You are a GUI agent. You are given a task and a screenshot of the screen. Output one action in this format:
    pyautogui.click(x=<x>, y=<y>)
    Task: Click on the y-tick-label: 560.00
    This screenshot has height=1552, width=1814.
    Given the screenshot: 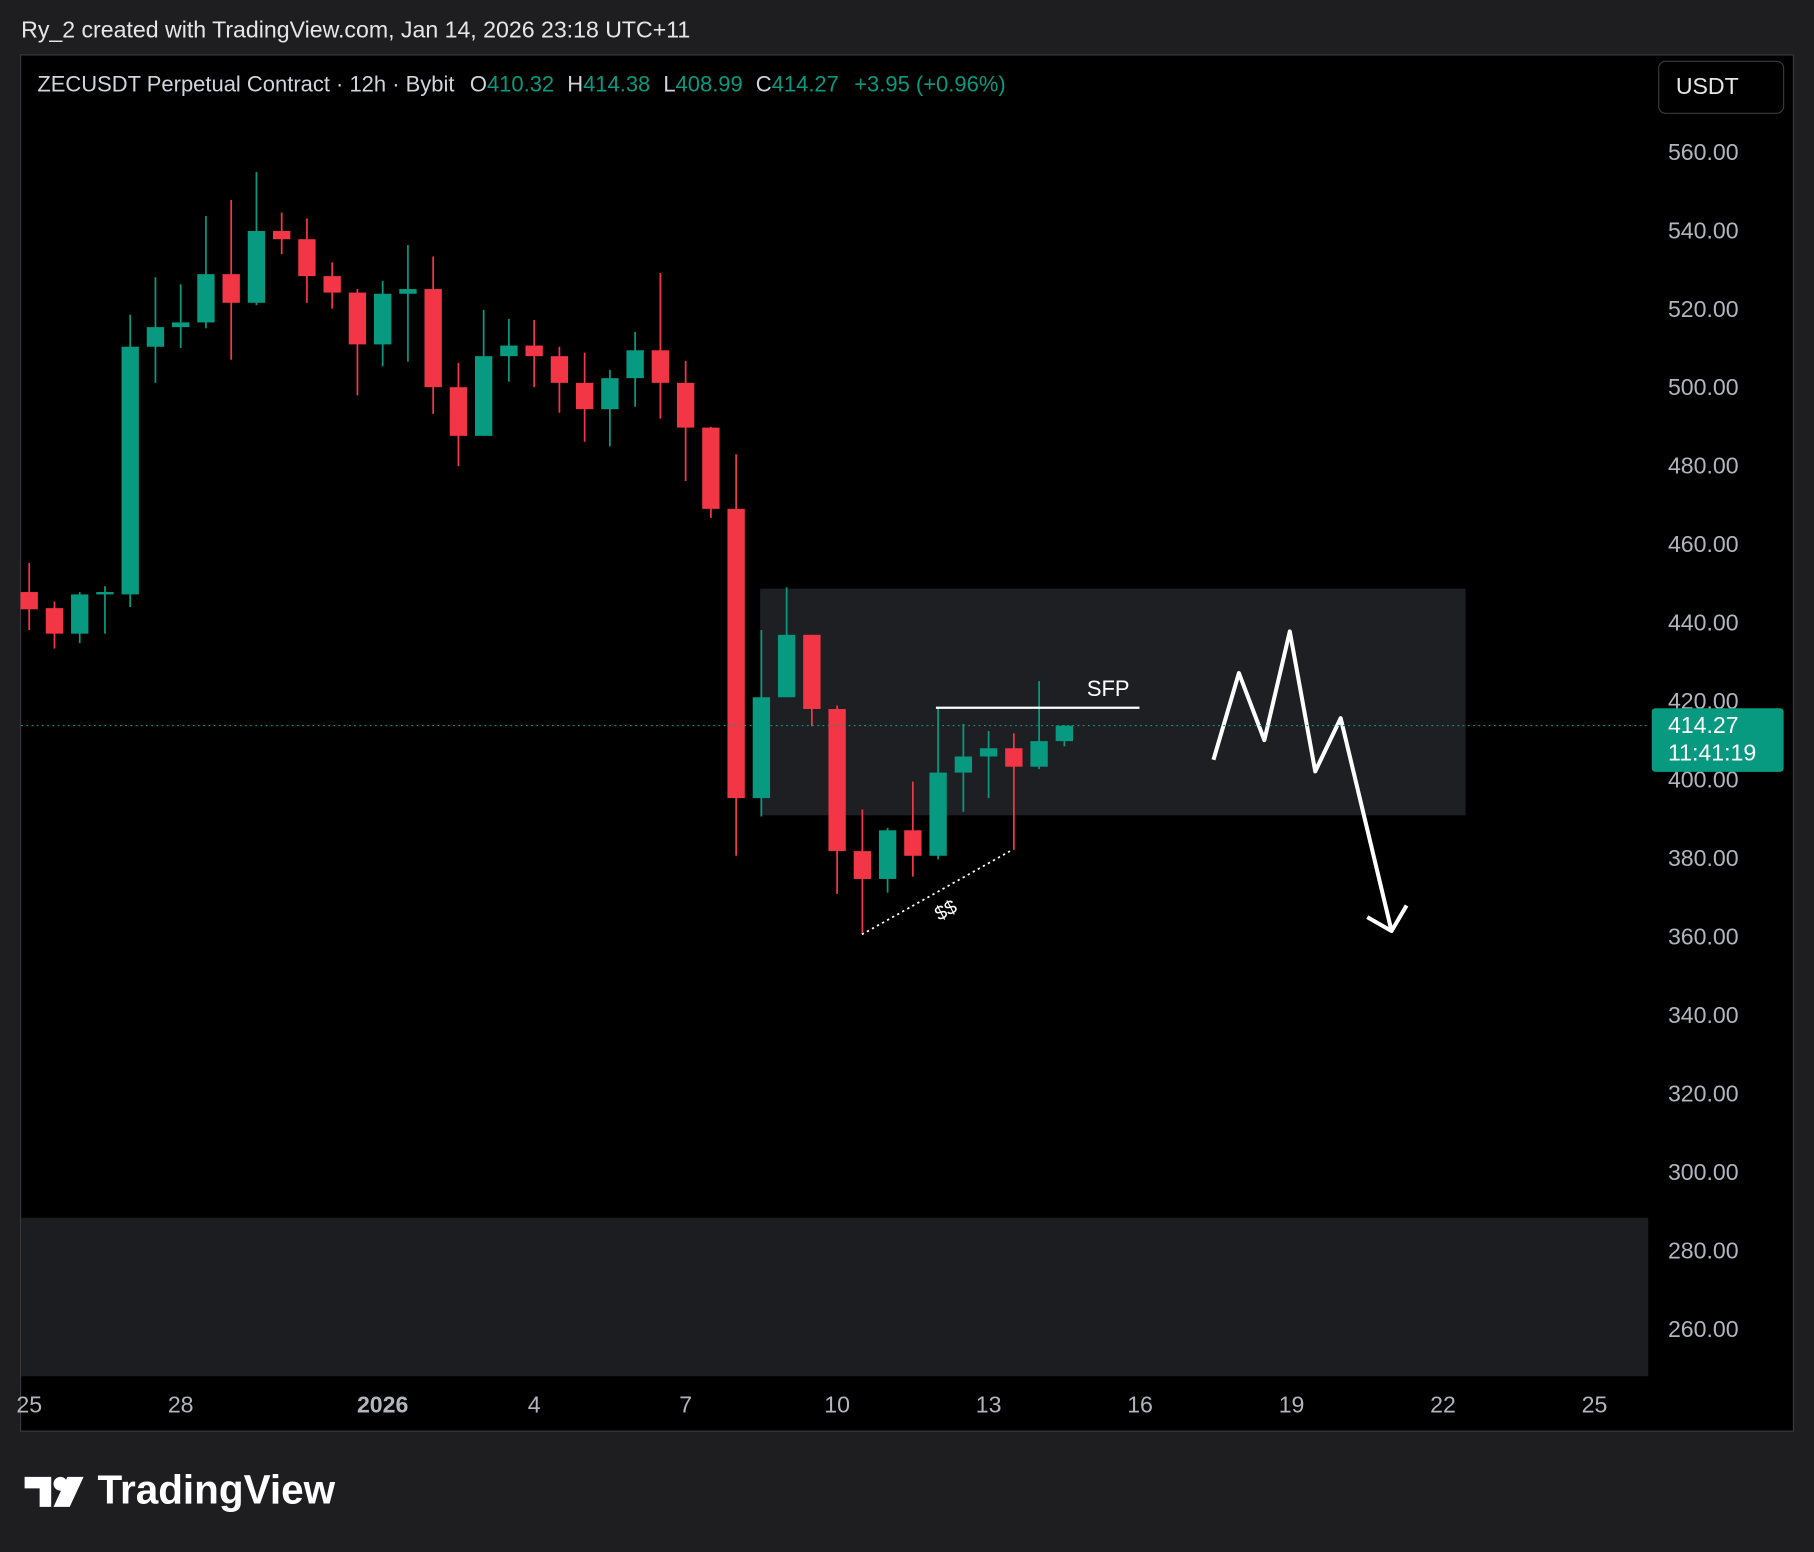 What is the action you would take?
    pyautogui.click(x=1703, y=152)
    